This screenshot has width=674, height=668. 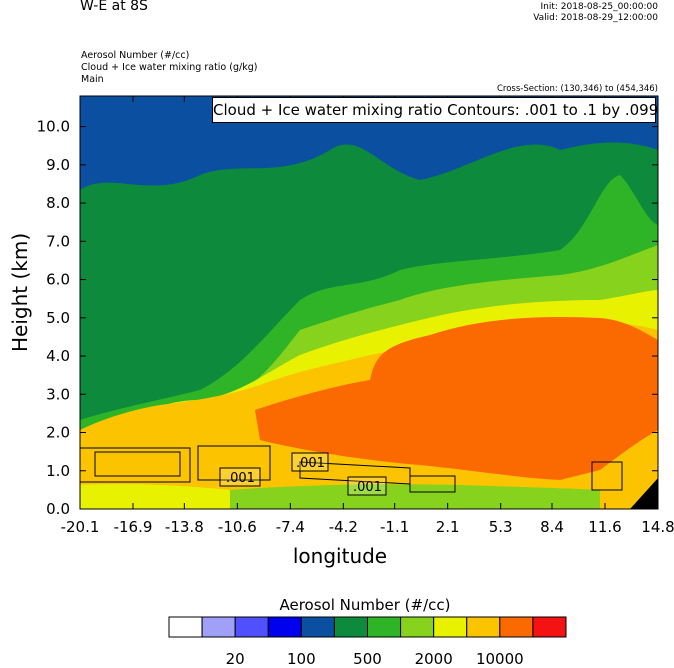 I want to click on x-tick-label: -4.2, so click(x=343, y=527).